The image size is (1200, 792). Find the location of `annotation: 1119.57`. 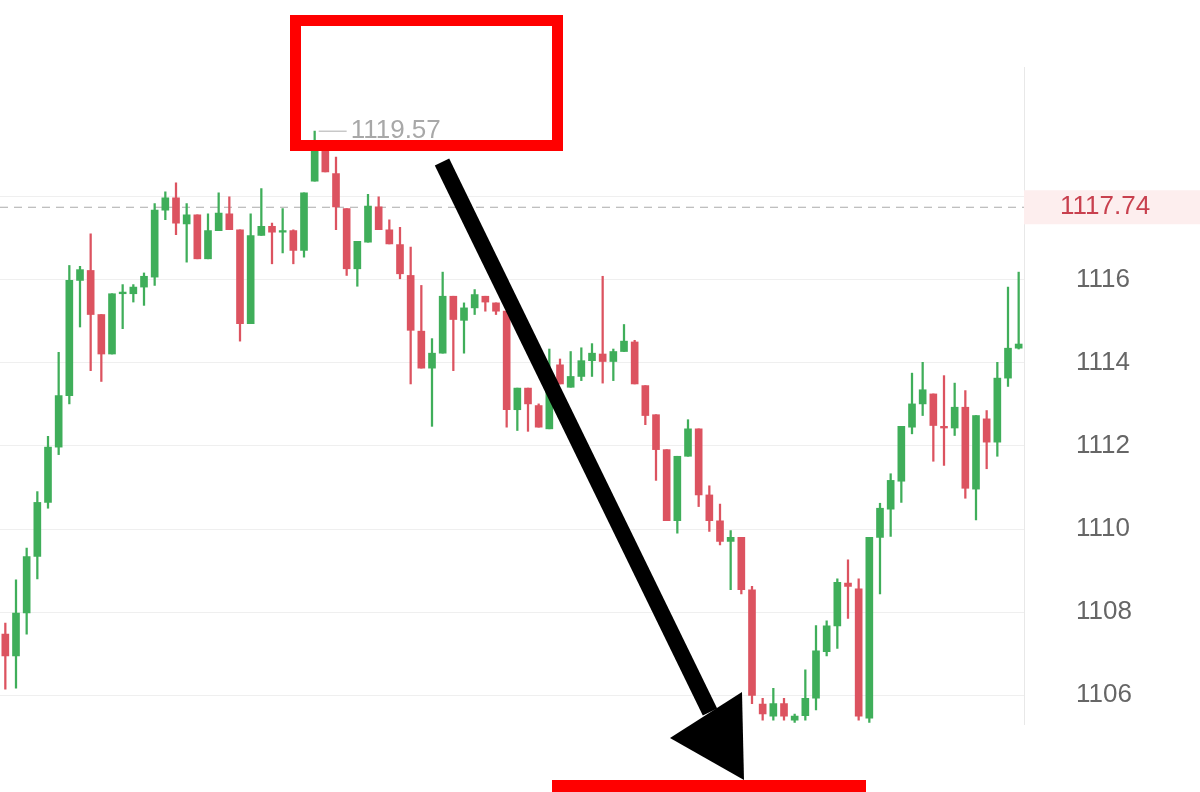

annotation: 1119.57 is located at coordinates (395, 129).